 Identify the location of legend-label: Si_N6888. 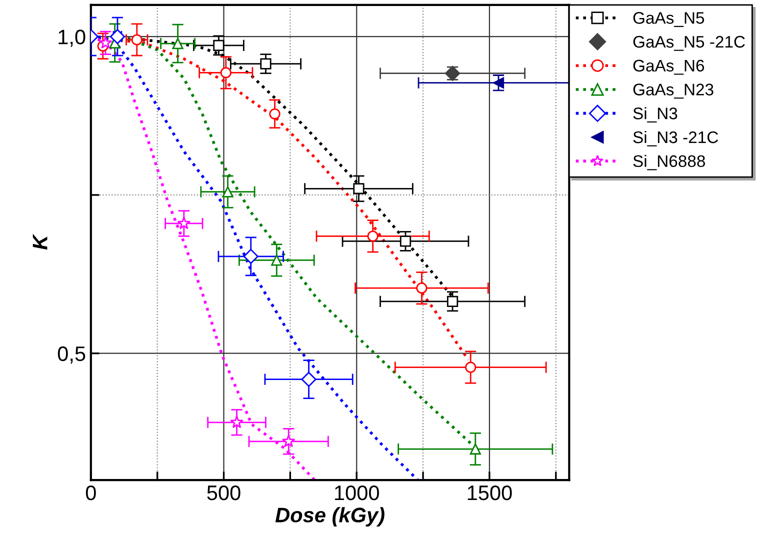
(669, 162).